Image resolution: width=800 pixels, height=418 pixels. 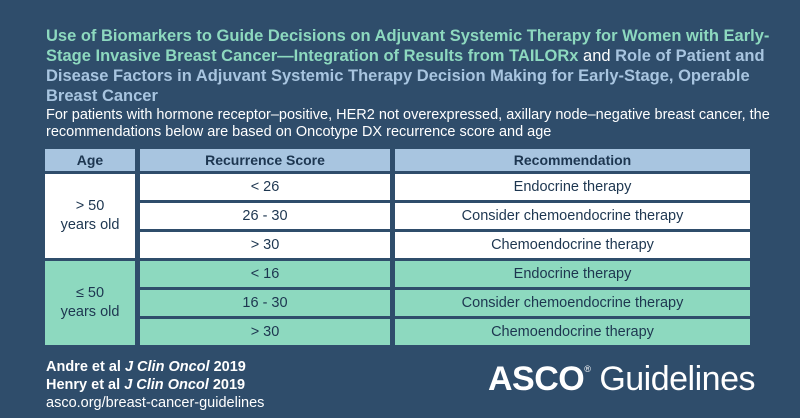 I want to click on asco-guidelines-logo: ASCO® Guidelines, so click(x=621, y=379).